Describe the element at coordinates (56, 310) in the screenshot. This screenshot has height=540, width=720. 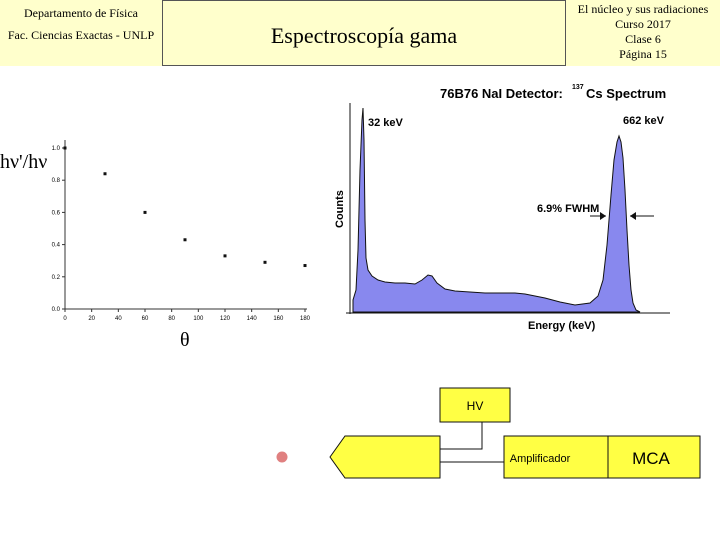
I see `scatter-y-tick-label: 0.0` at that location.